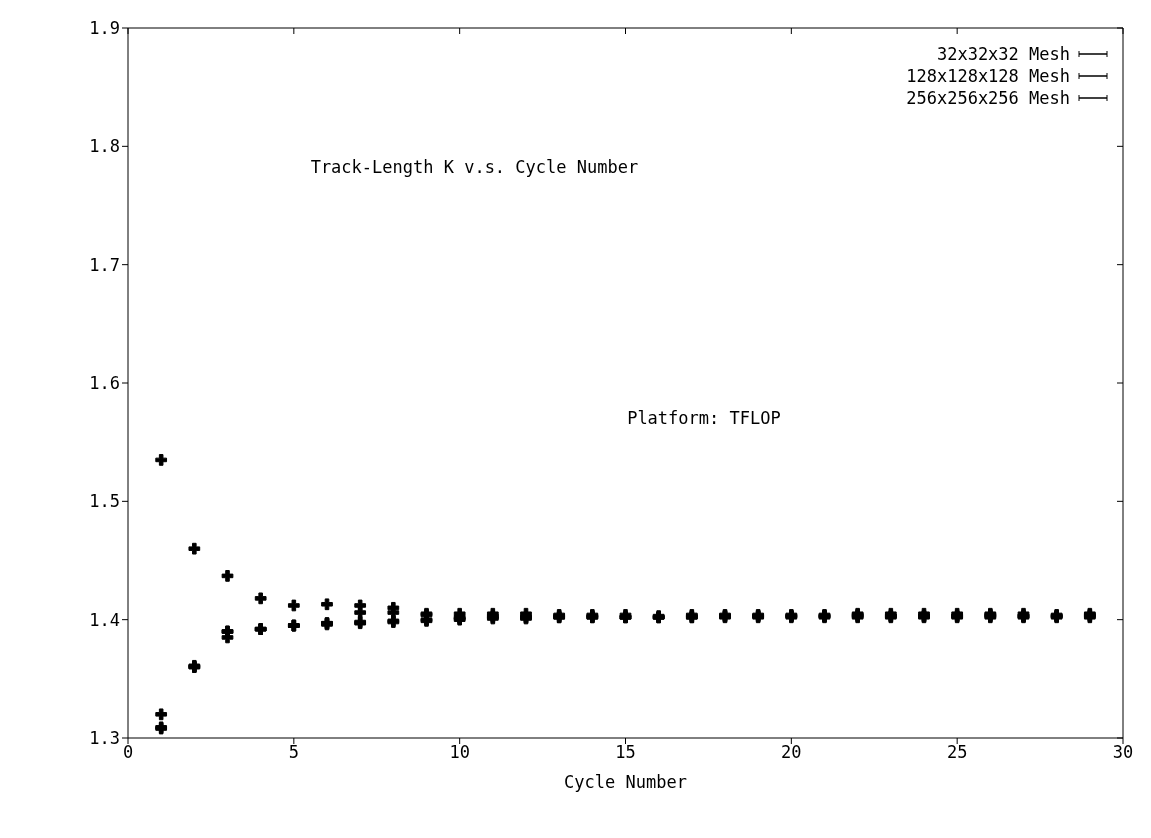 The height and width of the screenshot is (838, 1151). Describe the element at coordinates (459, 752) in the screenshot. I see `x-tick-label: 10` at that location.